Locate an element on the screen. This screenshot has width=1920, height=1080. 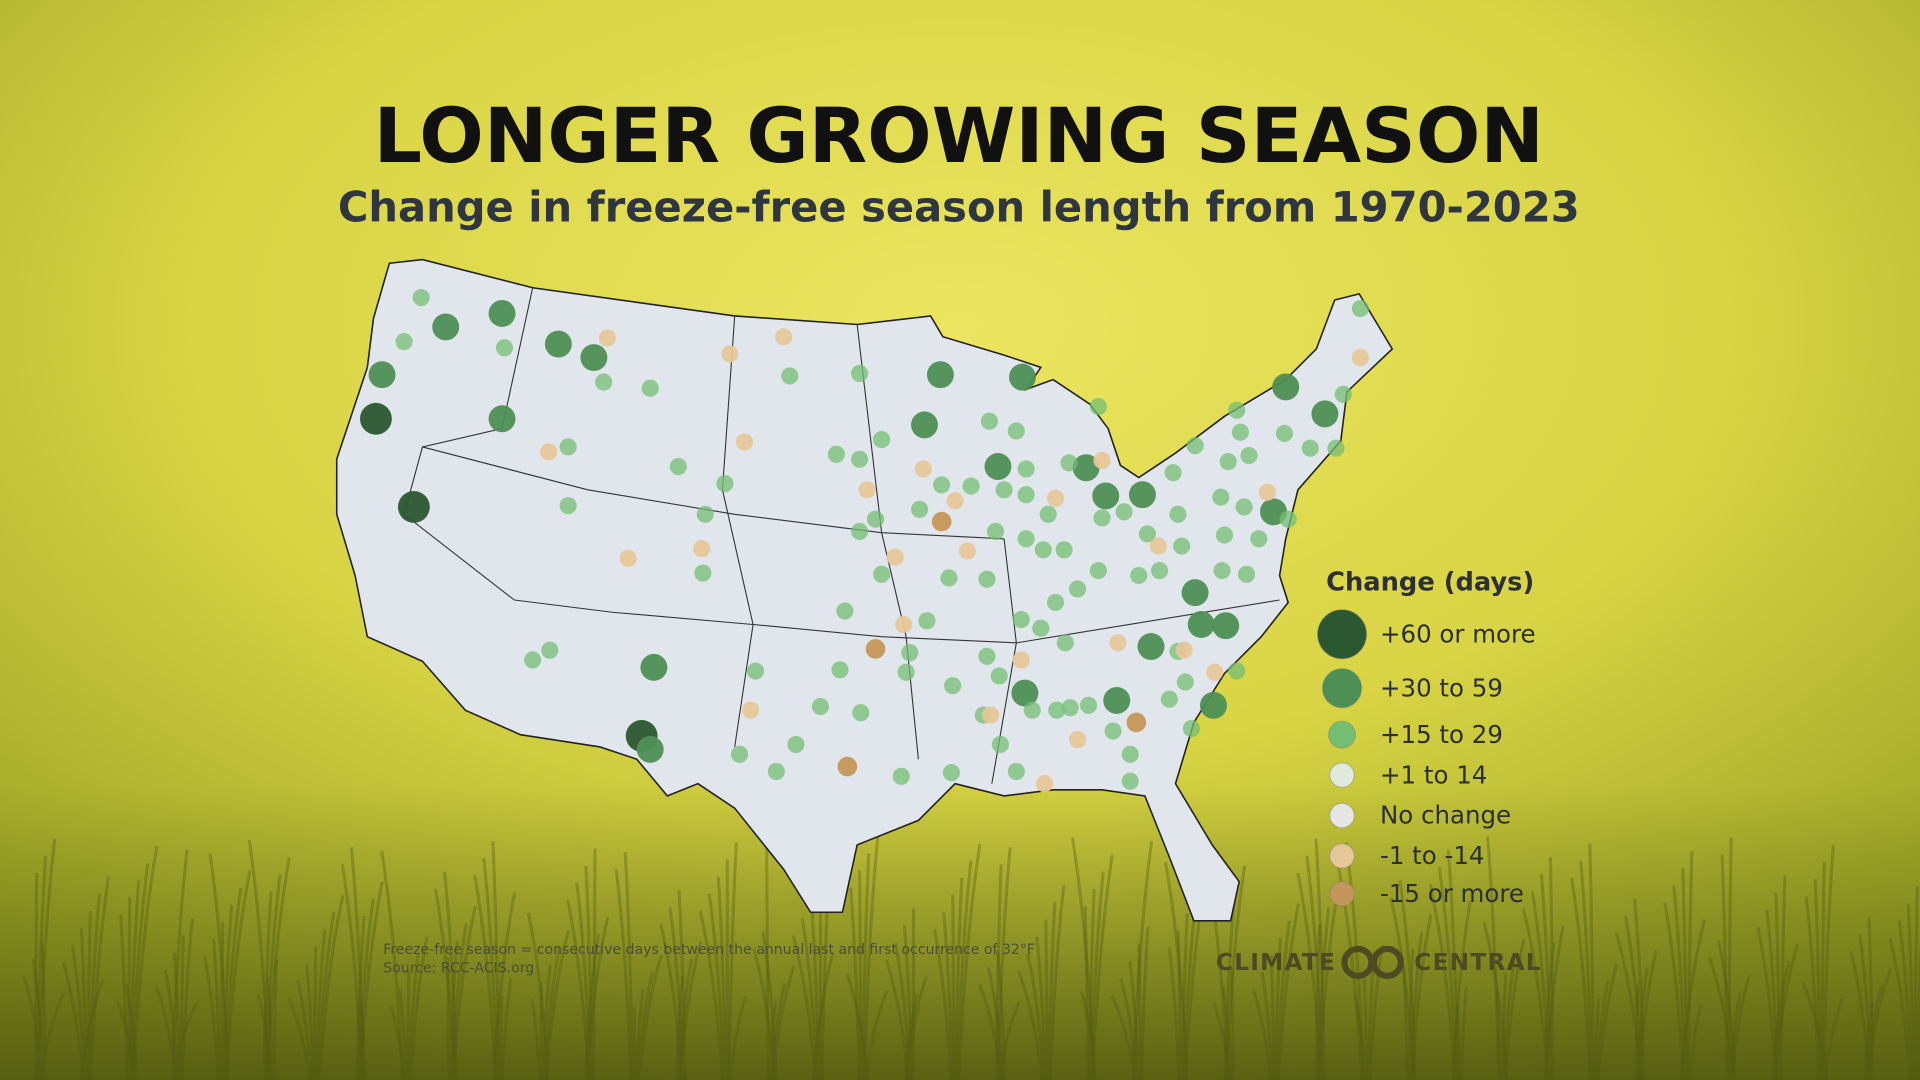
logo-mark is located at coordinates (1372, 962).